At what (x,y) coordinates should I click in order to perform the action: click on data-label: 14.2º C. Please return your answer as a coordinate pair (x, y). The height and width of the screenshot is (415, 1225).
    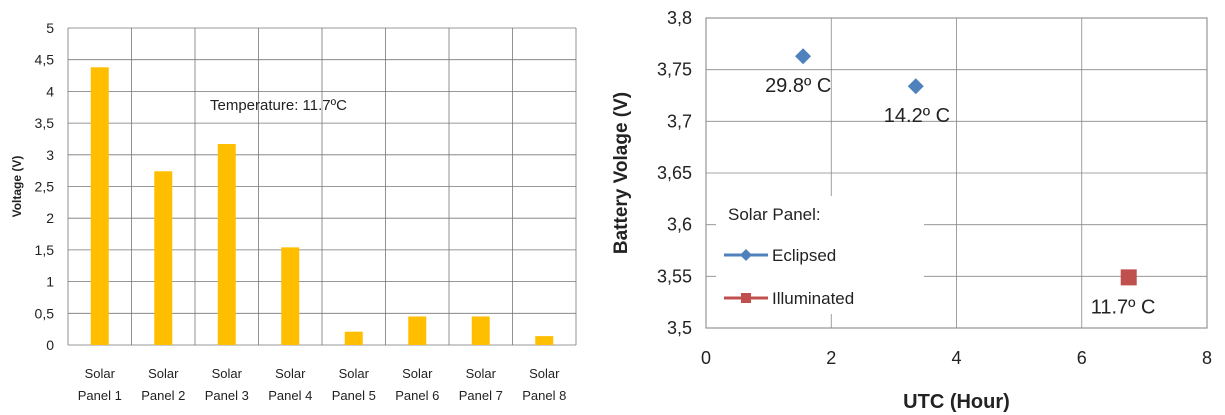
    Looking at the image, I should click on (917, 116).